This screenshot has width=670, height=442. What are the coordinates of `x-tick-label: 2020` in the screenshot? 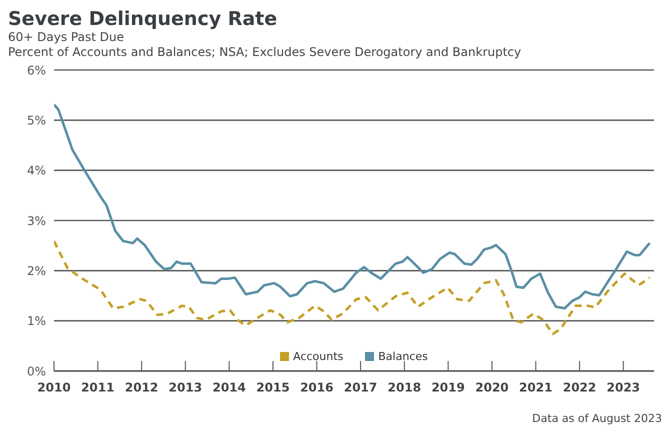 It's located at (492, 387).